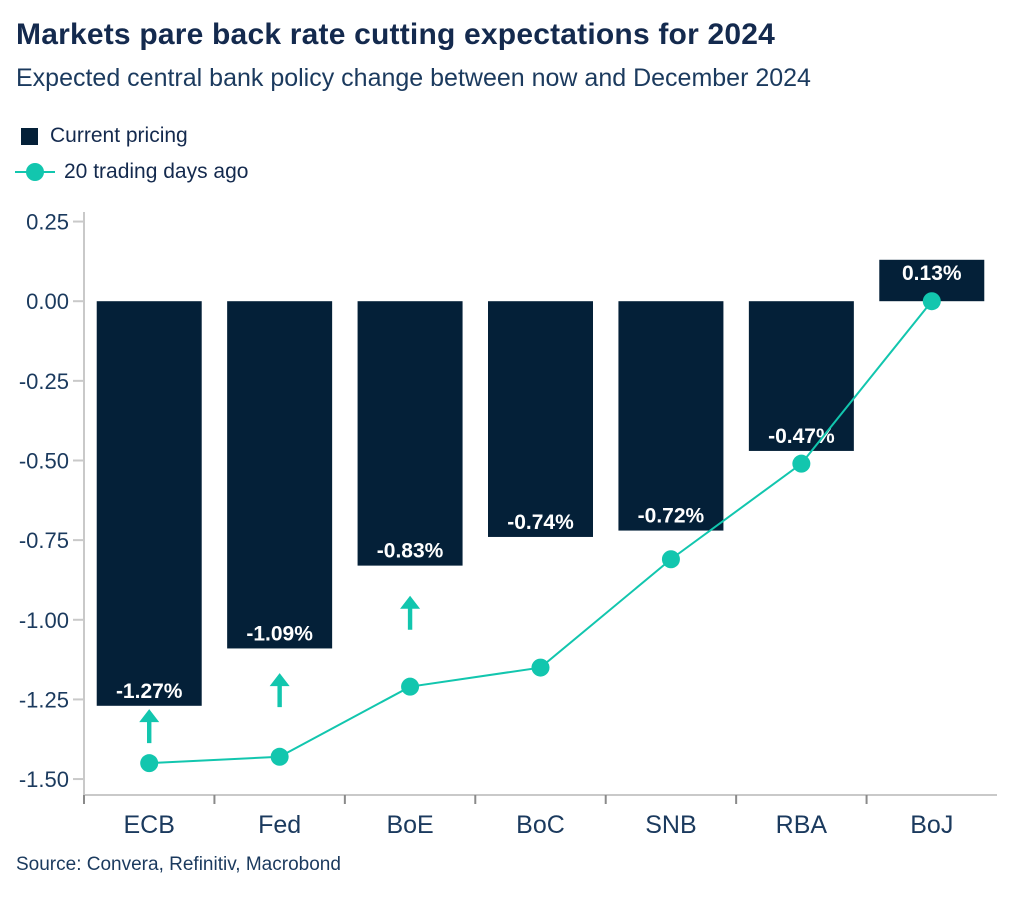 This screenshot has height=898, width=1024. What do you see at coordinates (149, 825) in the screenshot?
I see `category-label-ecb: ECB` at bounding box center [149, 825].